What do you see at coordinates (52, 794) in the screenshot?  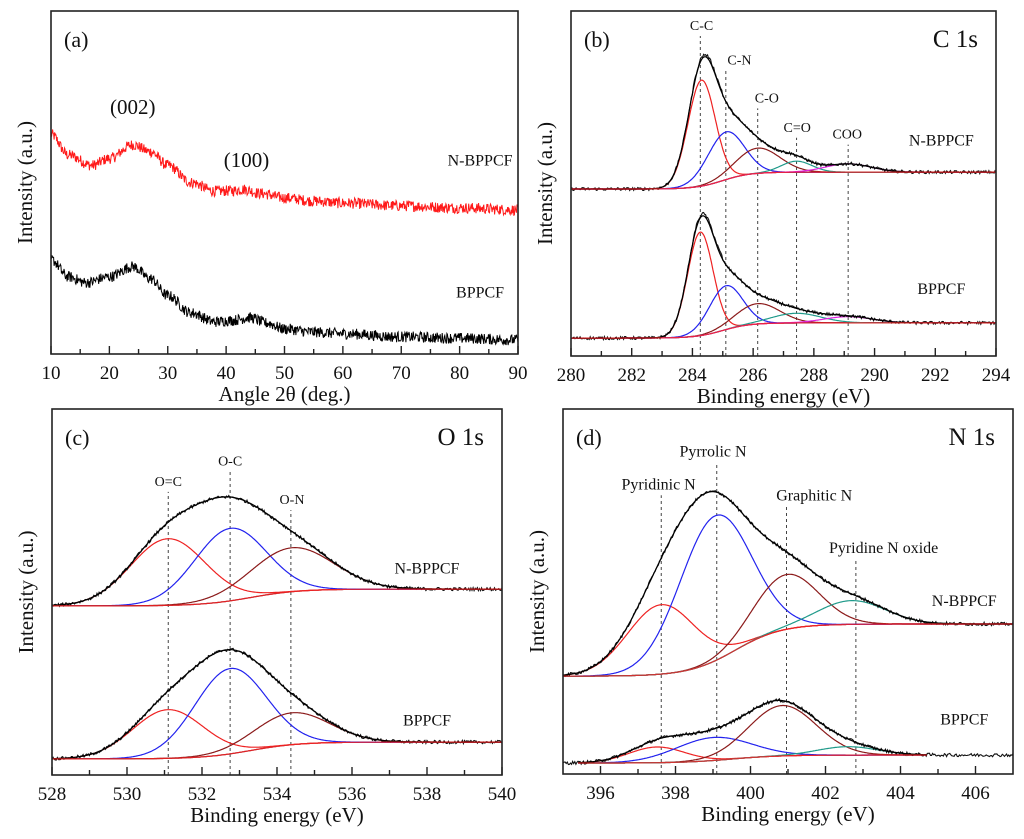 I see `panel-c-x-tick-label: 528` at bounding box center [52, 794].